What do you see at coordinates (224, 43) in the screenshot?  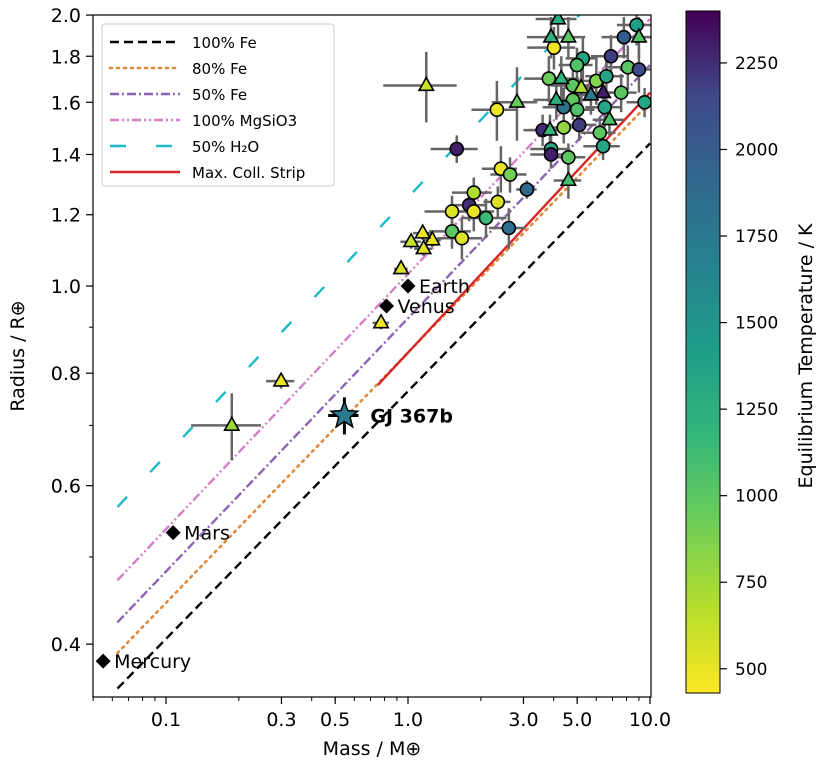 I see `legend-label: 100% Fe` at bounding box center [224, 43].